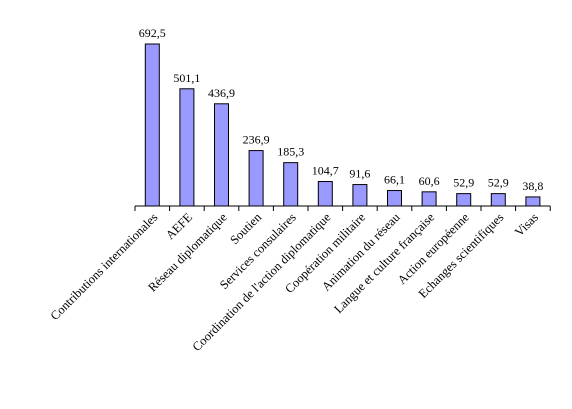 This screenshot has width=572, height=409. Describe the element at coordinates (394, 180) in the screenshot. I see `data-label: 66,1` at that location.